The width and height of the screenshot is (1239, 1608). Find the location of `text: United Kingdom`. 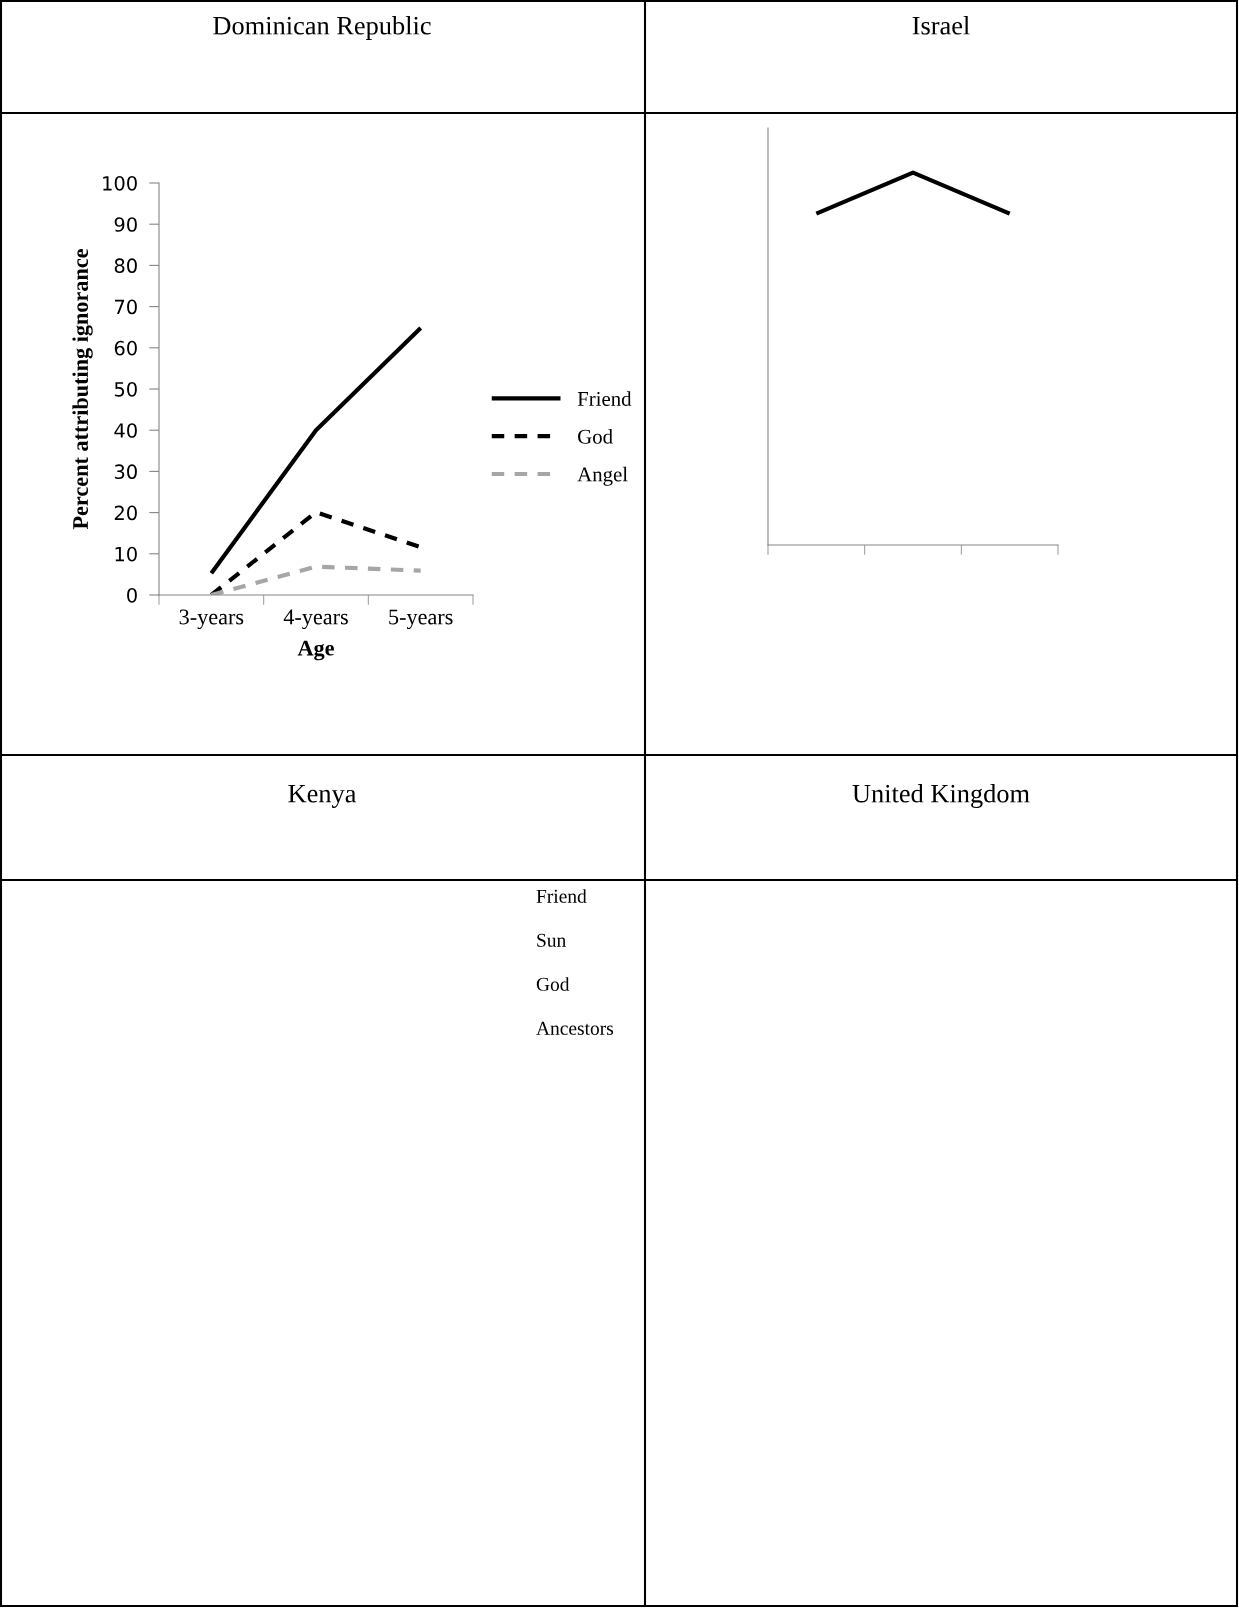

text: United Kingdom is located at coordinates (941, 796).